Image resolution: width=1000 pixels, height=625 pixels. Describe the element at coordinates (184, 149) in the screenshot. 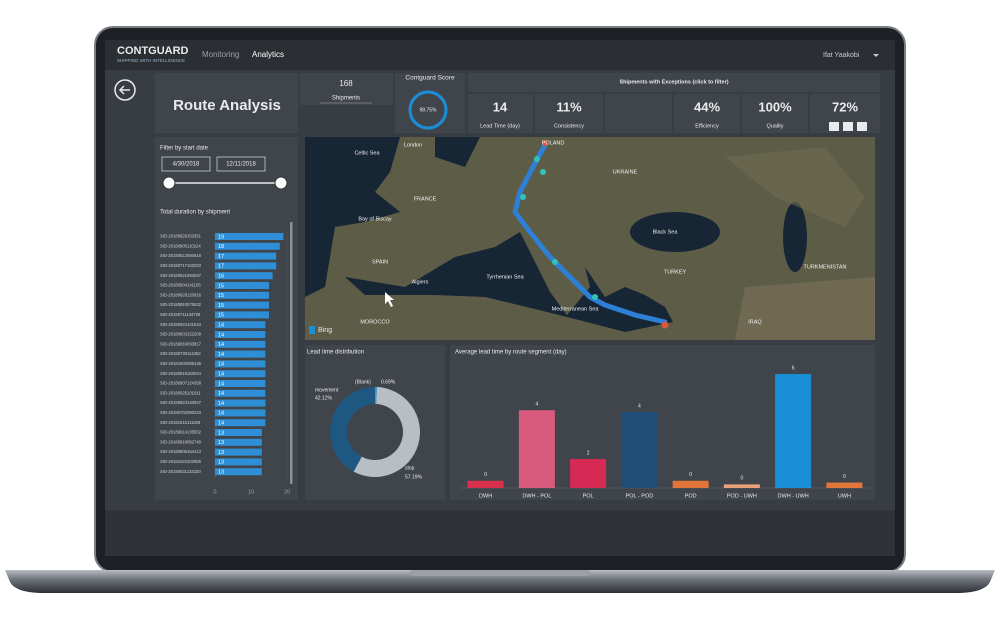

I see `filter-title: Filter by start date` at that location.